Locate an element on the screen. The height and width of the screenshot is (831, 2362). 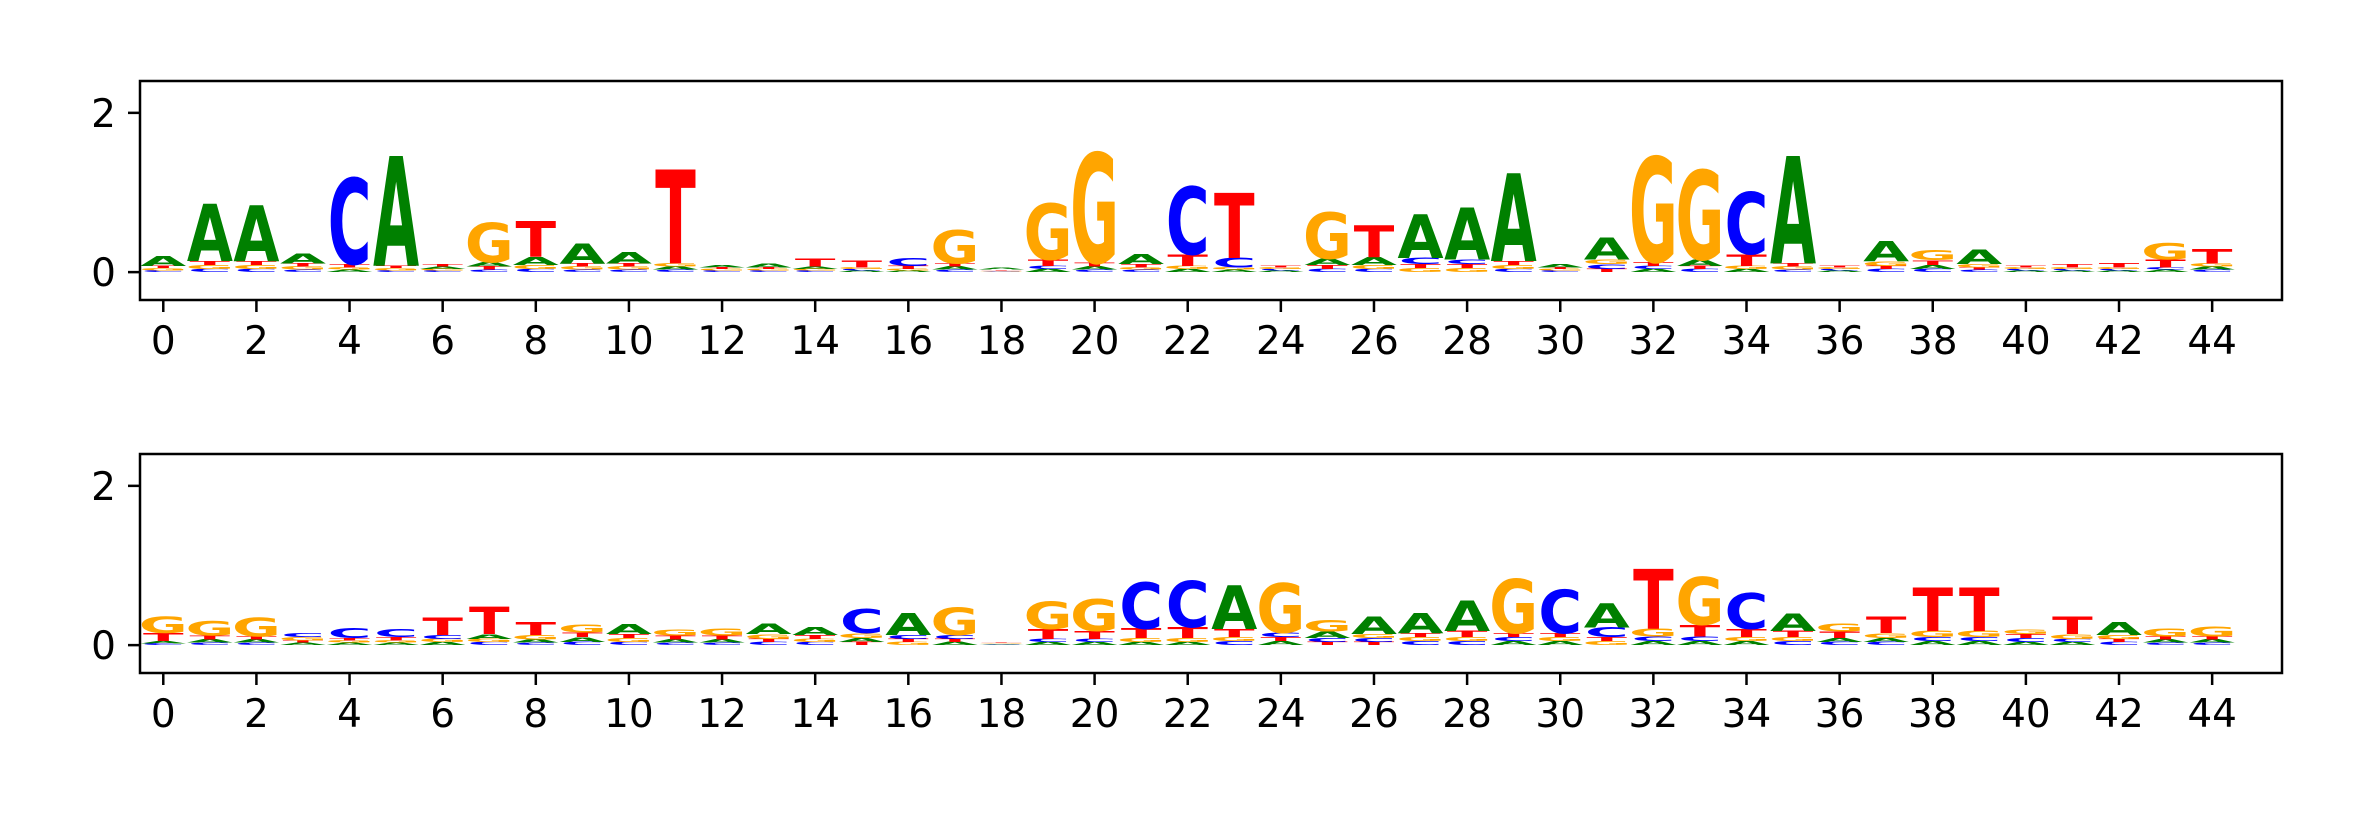
x-tick-label: 38 is located at coordinates (1933, 341).